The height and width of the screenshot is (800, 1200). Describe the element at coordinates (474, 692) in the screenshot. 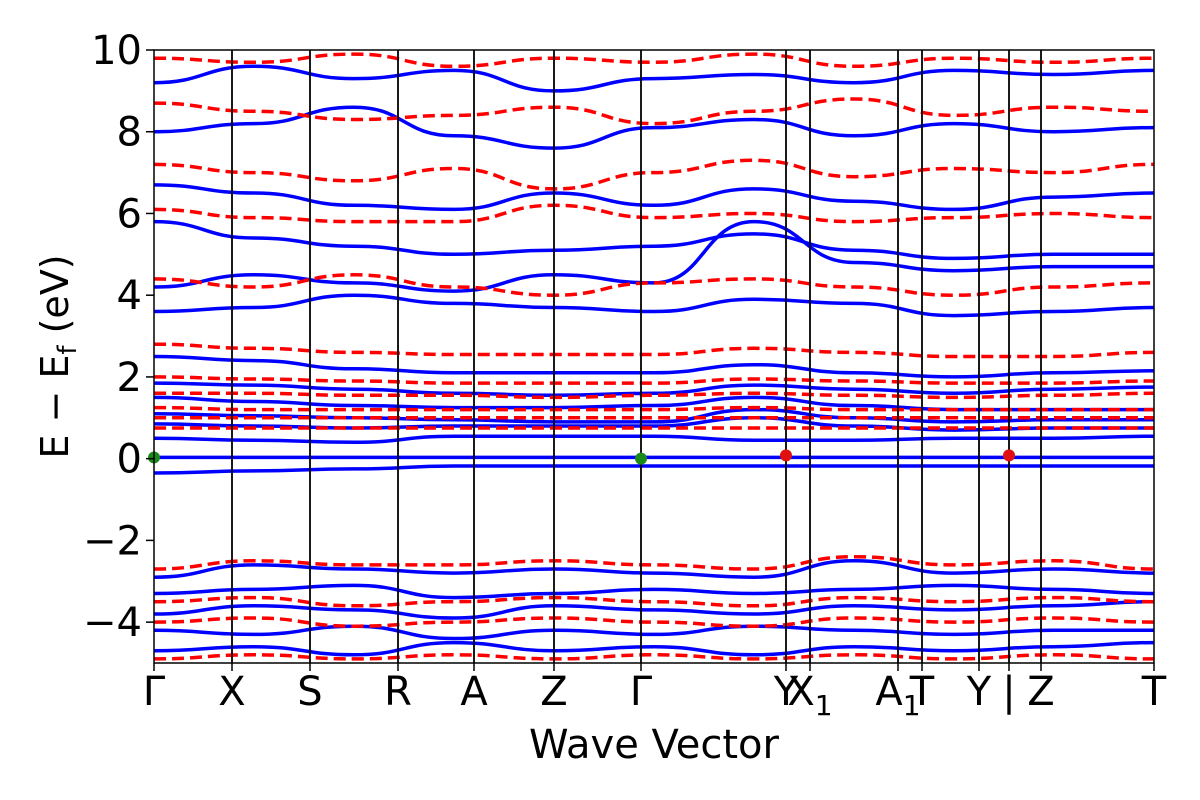

I see `x-tick-label-4: A` at that location.